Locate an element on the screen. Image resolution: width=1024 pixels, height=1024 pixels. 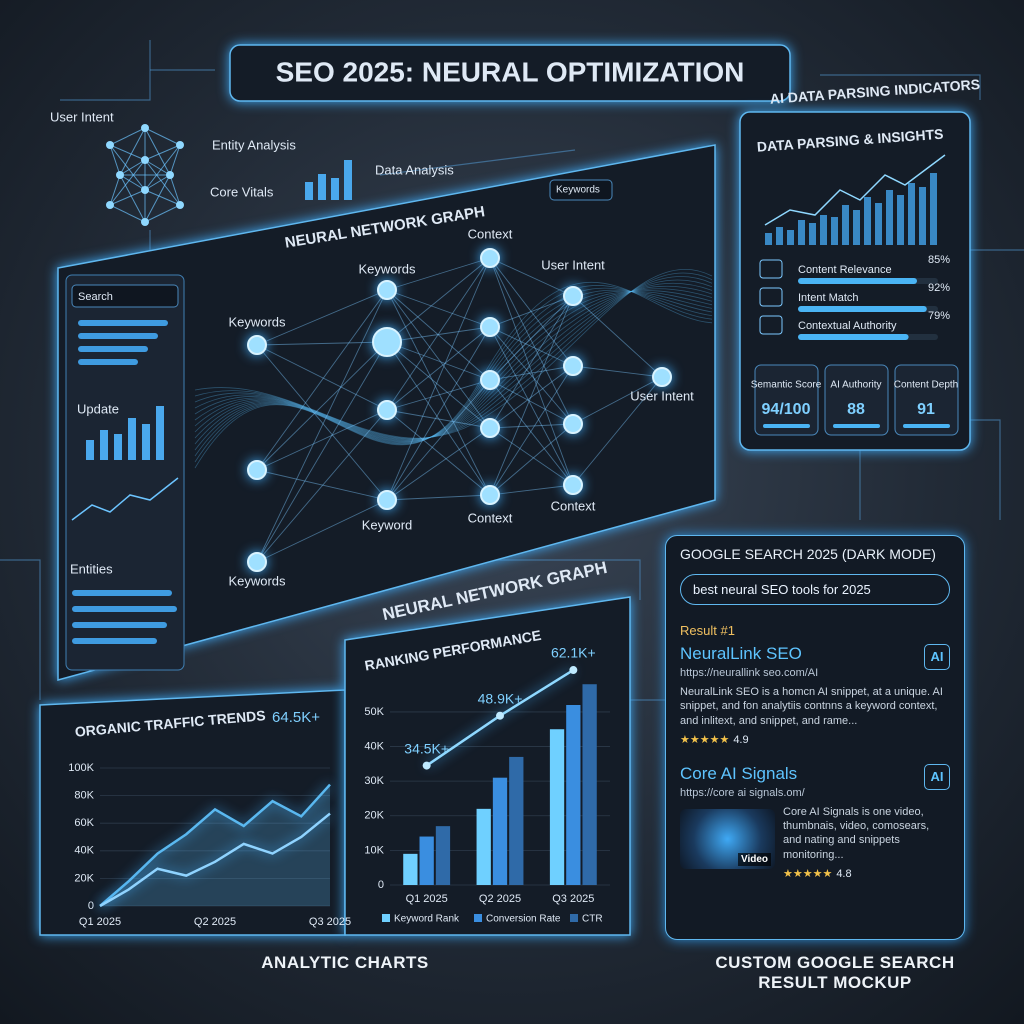
title-box is located at coordinates (510, 73).